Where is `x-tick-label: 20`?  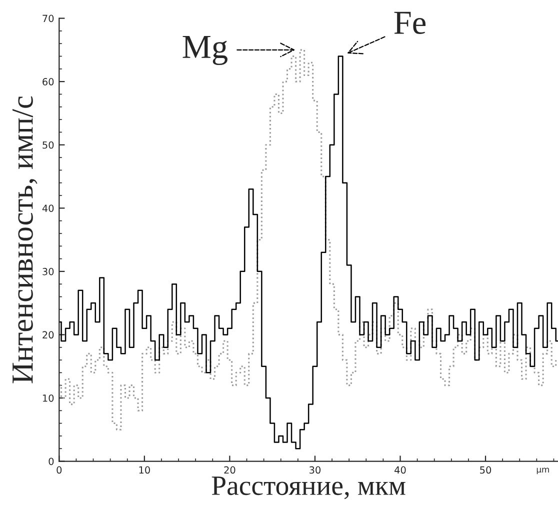
x-tick-label: 20 is located at coordinates (230, 470).